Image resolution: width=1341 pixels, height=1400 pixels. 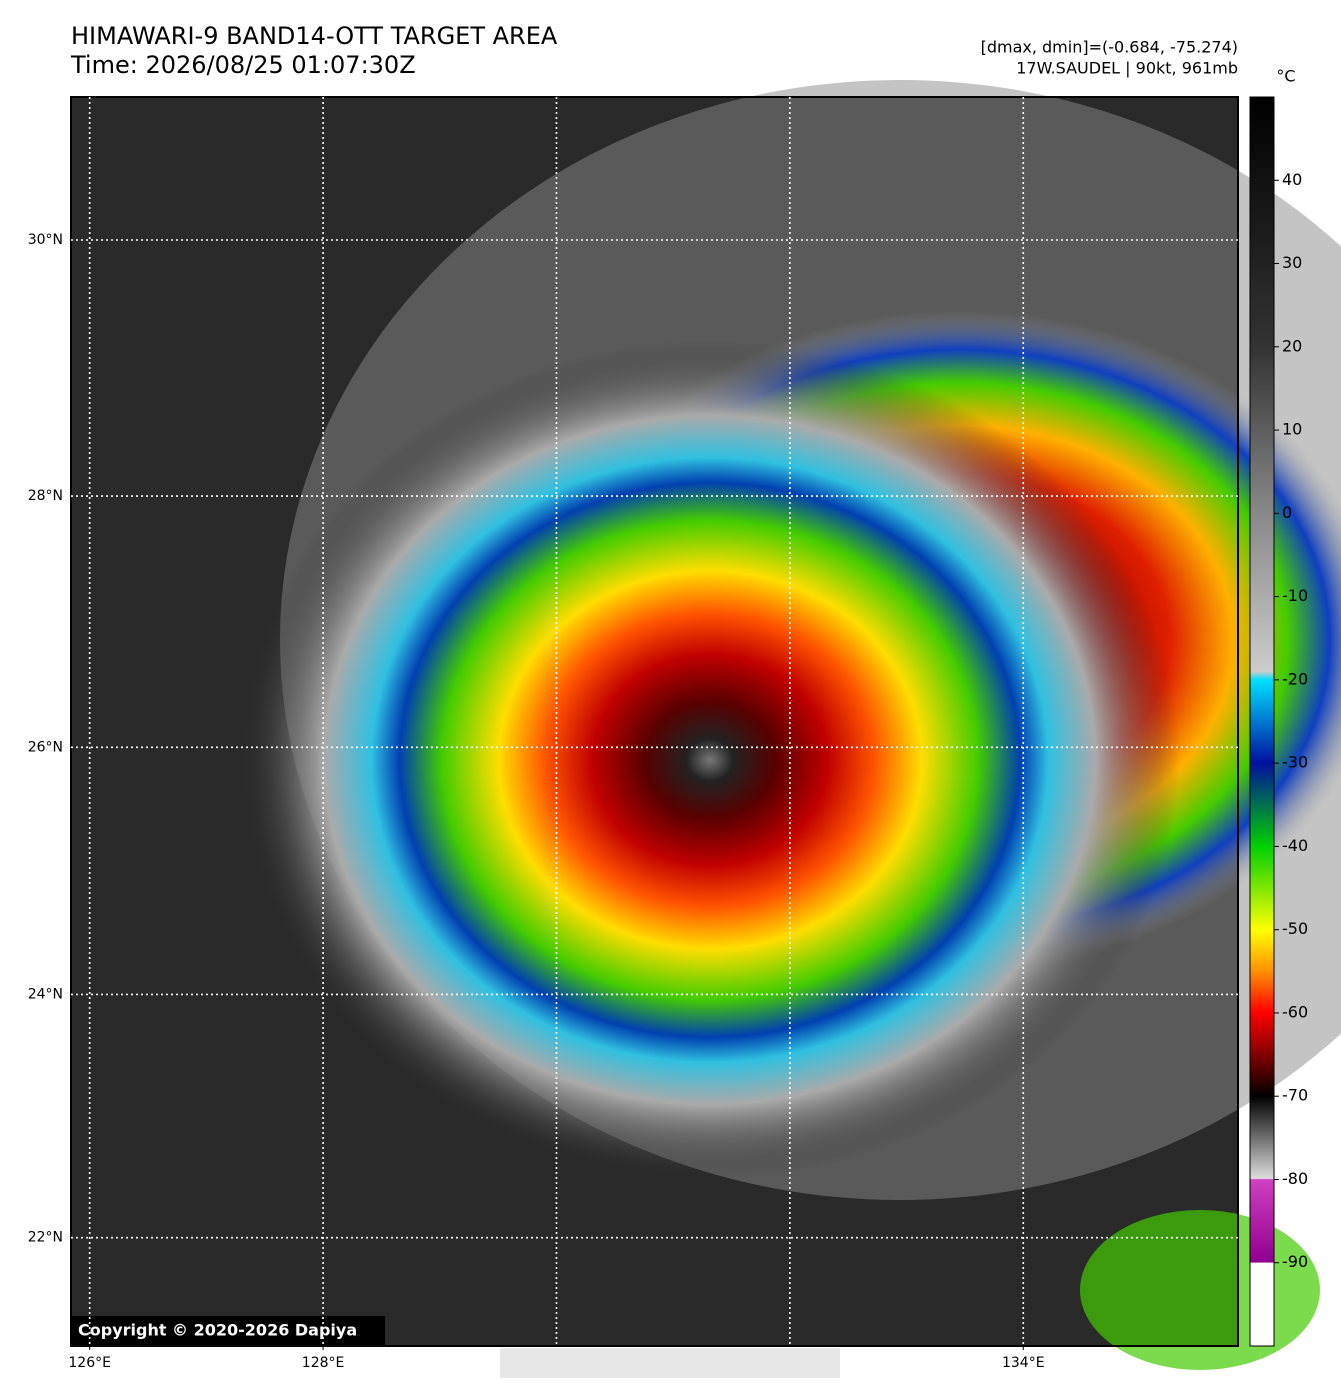 What do you see at coordinates (314, 36) in the screenshot?
I see `title: HIMAWARI-9 BAND14-OTT TARGET AREA` at bounding box center [314, 36].